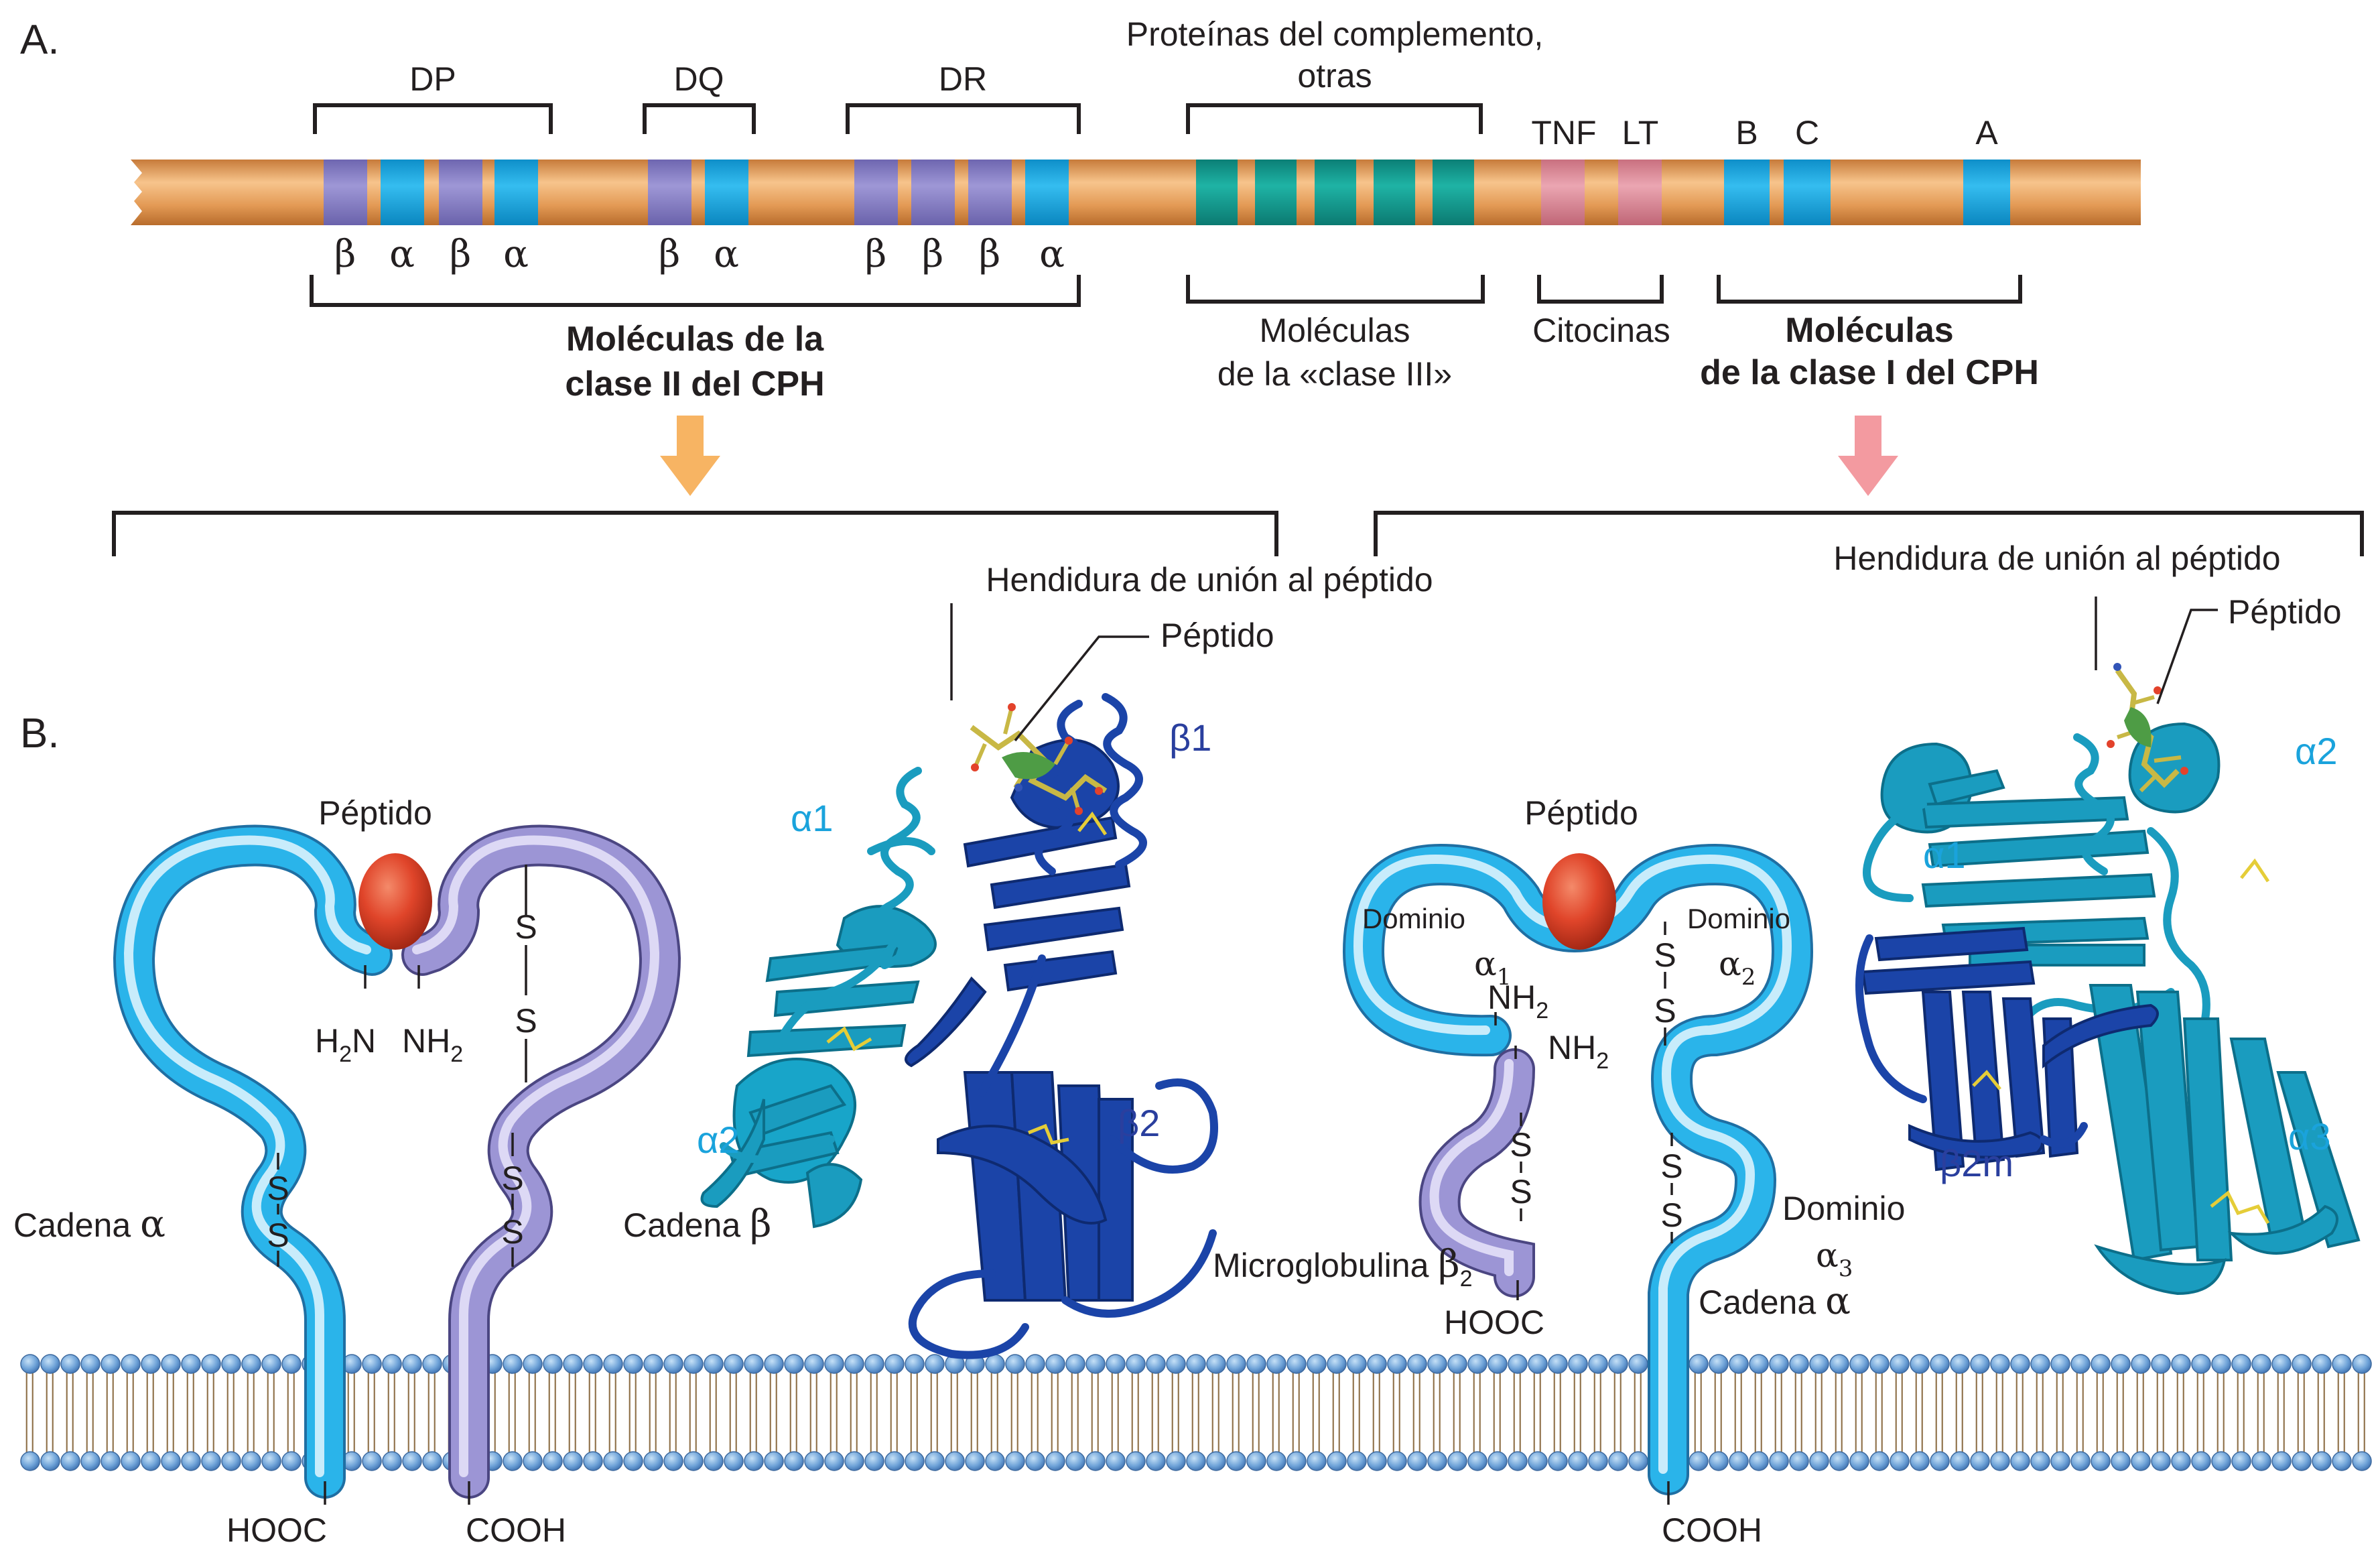  Describe the element at coordinates (2147, 728) in the screenshot. I see `class1-bound-peptide` at that location.